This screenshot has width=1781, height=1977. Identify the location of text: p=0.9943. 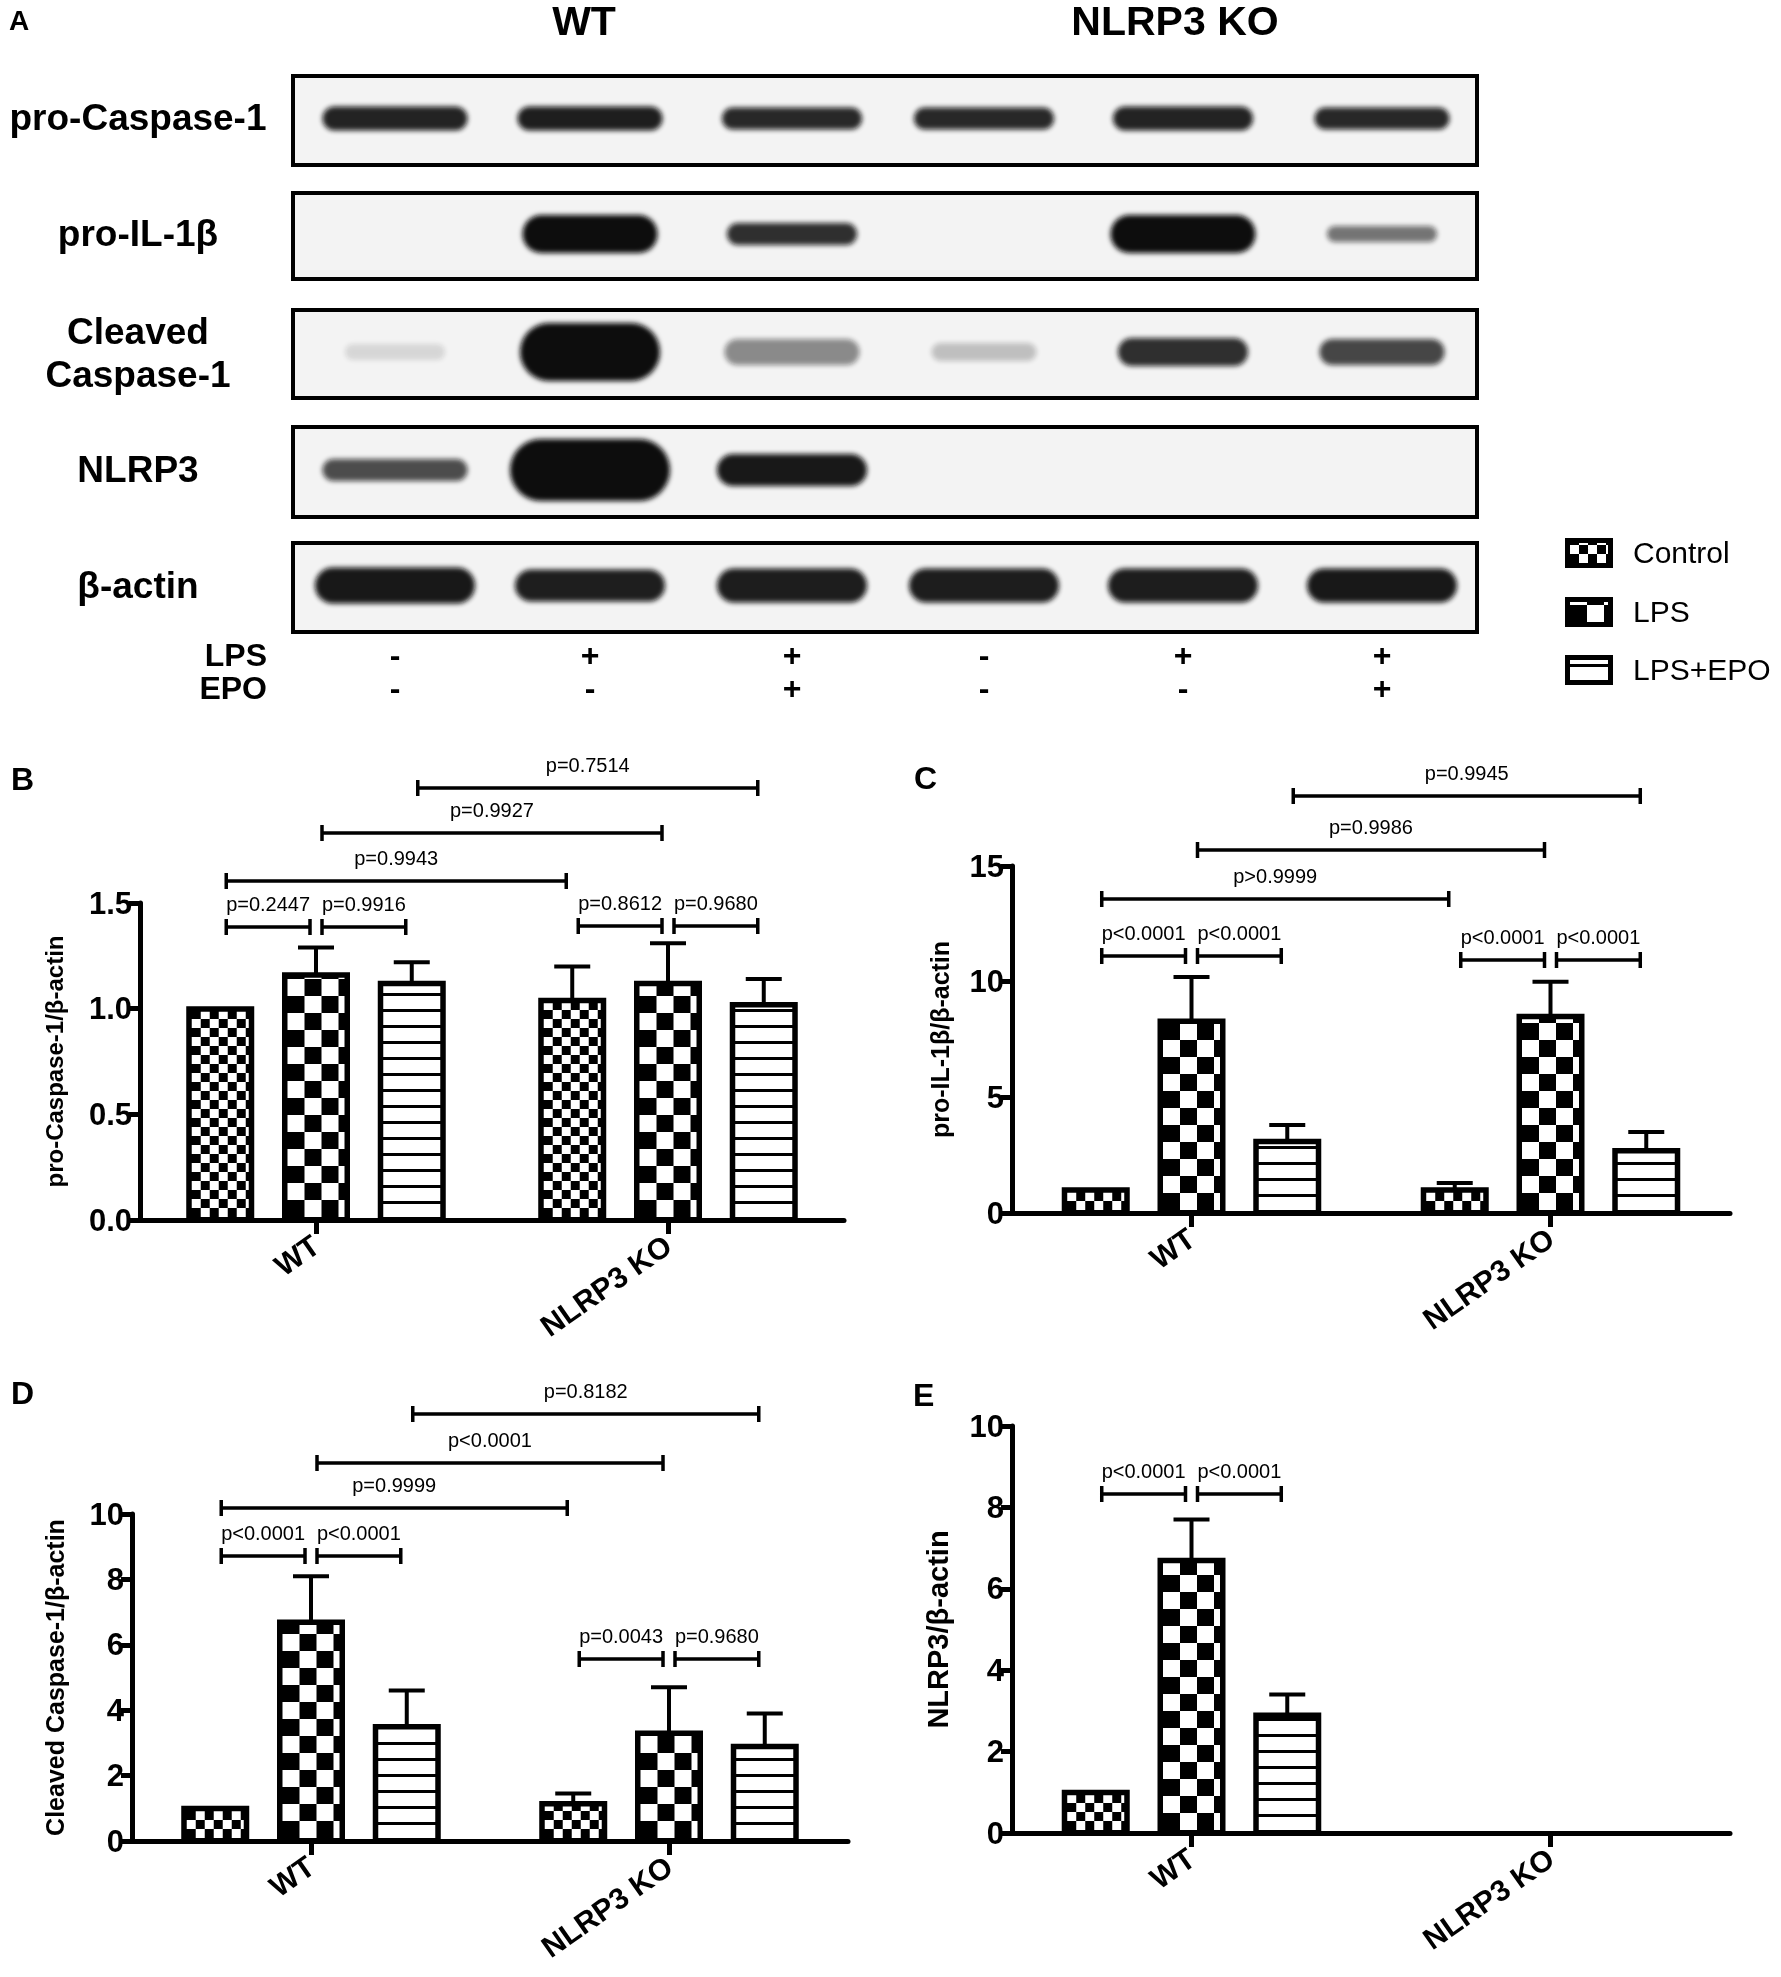
(396, 858).